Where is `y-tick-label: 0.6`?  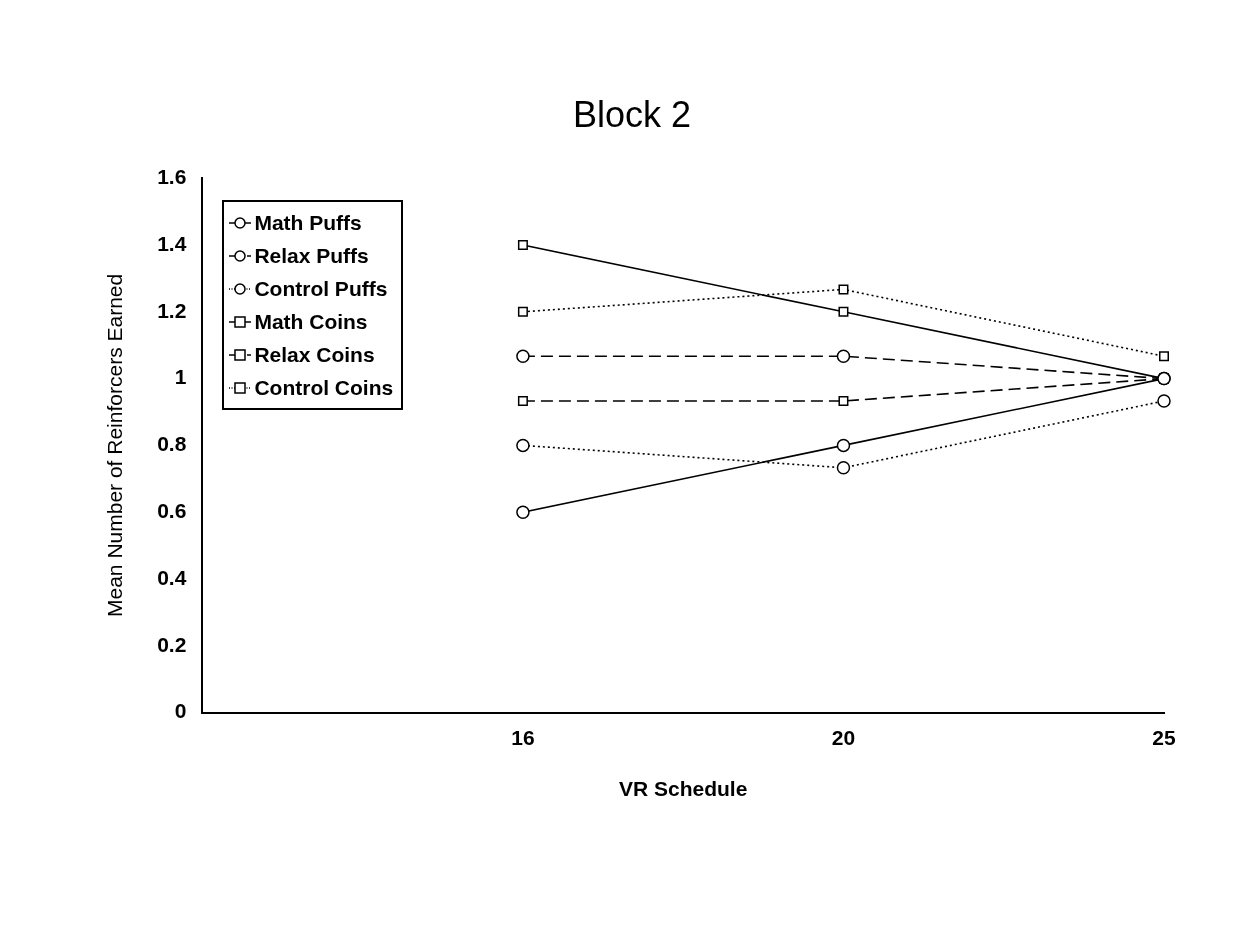
y-tick-label: 0.6 is located at coordinates (172, 510).